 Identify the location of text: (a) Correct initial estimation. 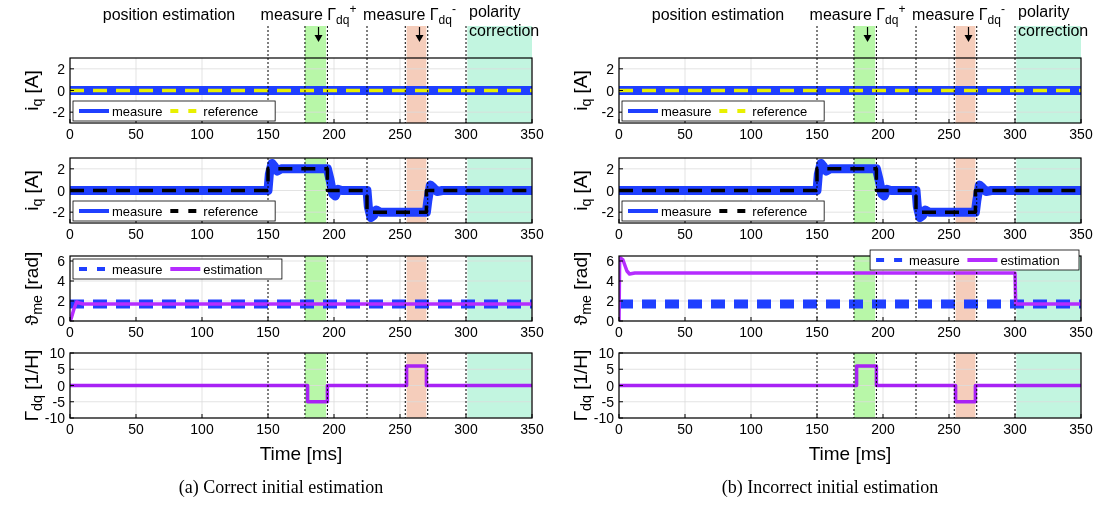
(281, 487).